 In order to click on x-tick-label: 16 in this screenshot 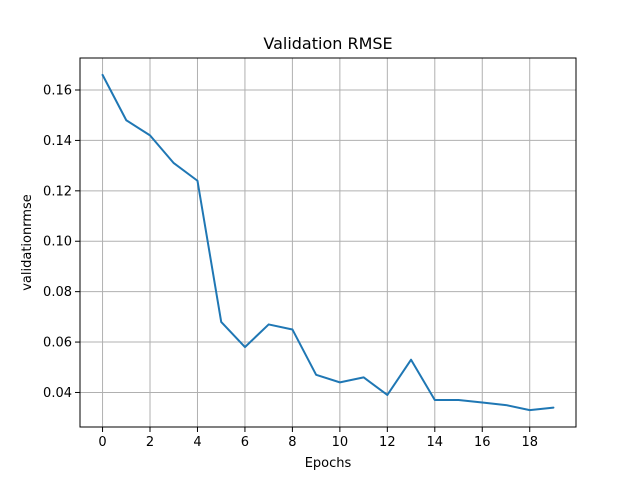, I will do `click(482, 442)`.